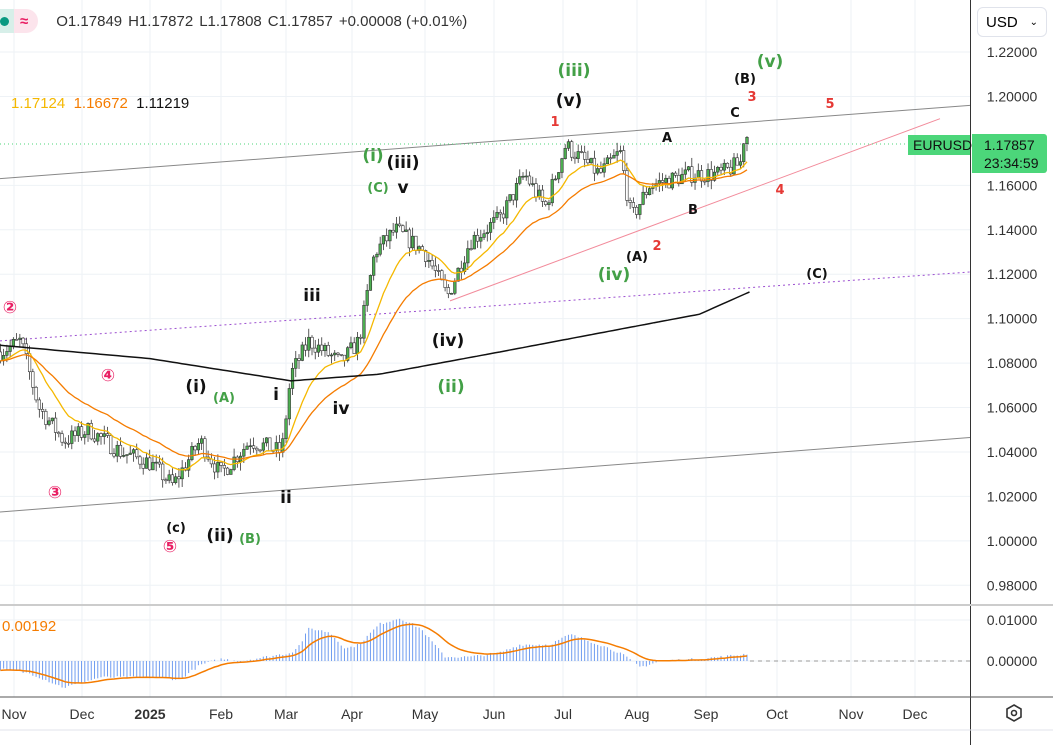 Image resolution: width=1053 pixels, height=745 pixels. What do you see at coordinates (1012, 620) in the screenshot?
I see `macd-tick-label: 0.01000` at bounding box center [1012, 620].